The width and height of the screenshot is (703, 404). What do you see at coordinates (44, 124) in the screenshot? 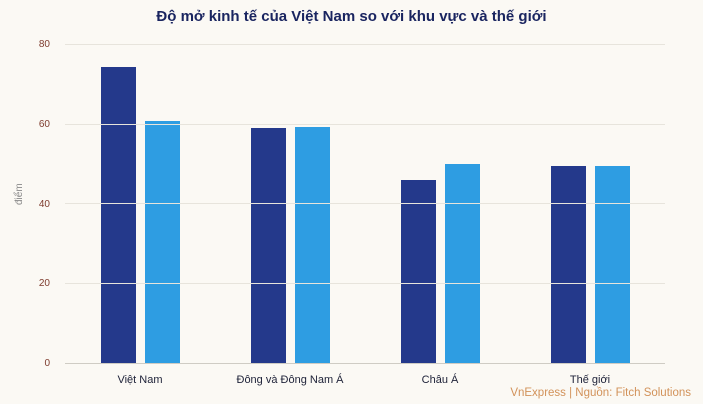
I see `y-tick-label: 60` at bounding box center [44, 124].